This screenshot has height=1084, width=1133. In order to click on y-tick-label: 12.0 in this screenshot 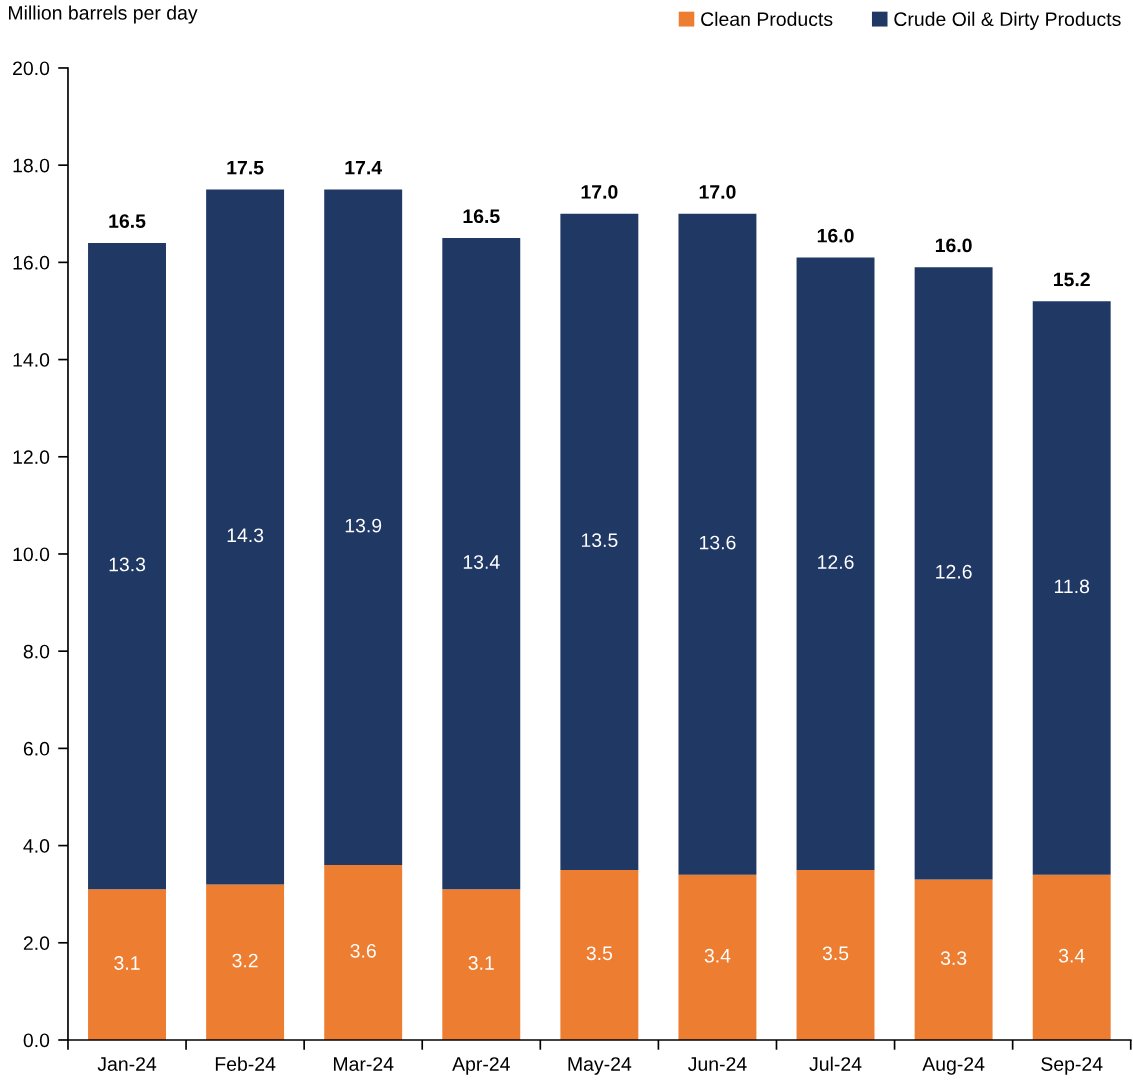, I will do `click(31, 457)`.